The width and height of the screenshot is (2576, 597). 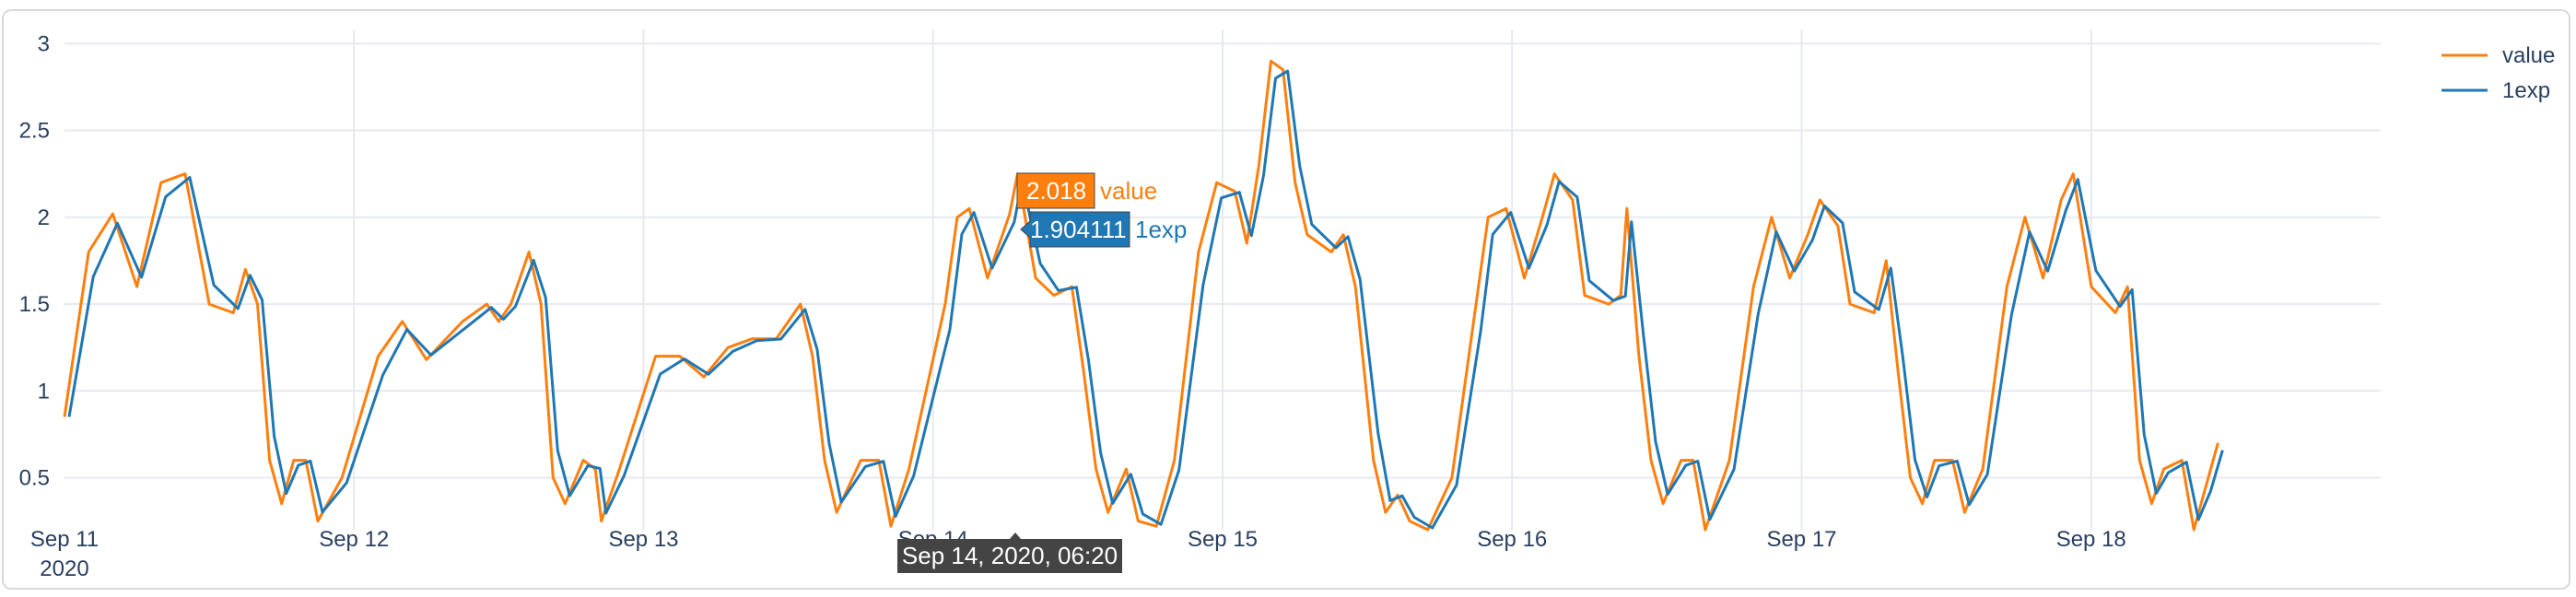 What do you see at coordinates (44, 43) in the screenshot?
I see `y-tick-label: 3` at bounding box center [44, 43].